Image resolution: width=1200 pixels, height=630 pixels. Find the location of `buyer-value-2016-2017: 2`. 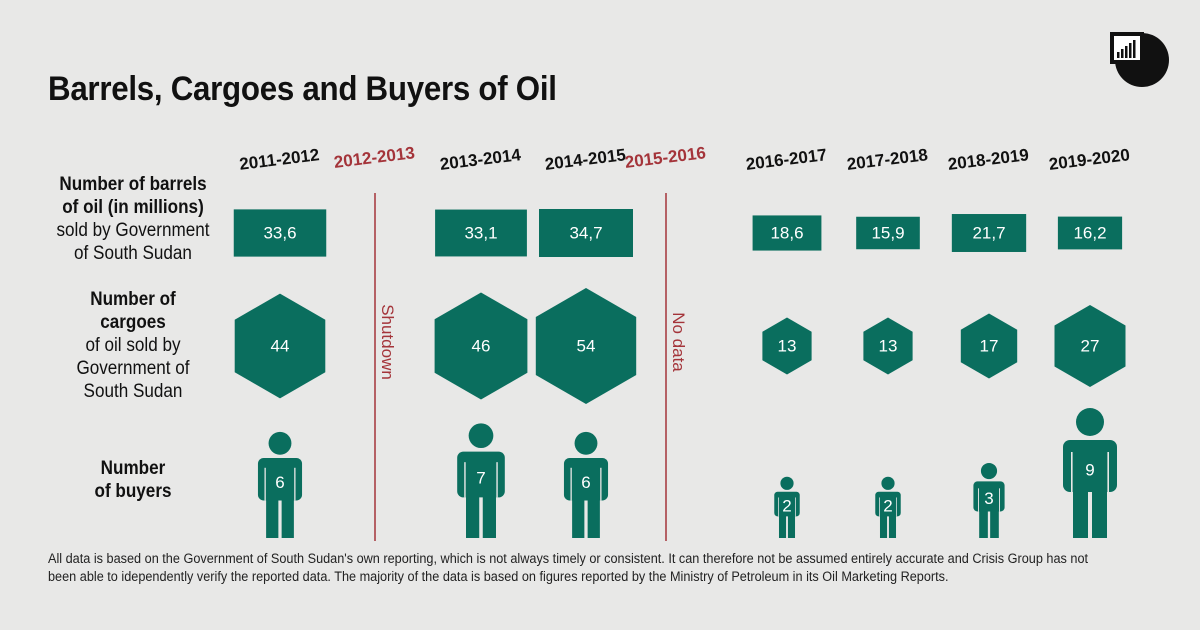

buyer-value-2016-2017: 2 is located at coordinates (786, 505).